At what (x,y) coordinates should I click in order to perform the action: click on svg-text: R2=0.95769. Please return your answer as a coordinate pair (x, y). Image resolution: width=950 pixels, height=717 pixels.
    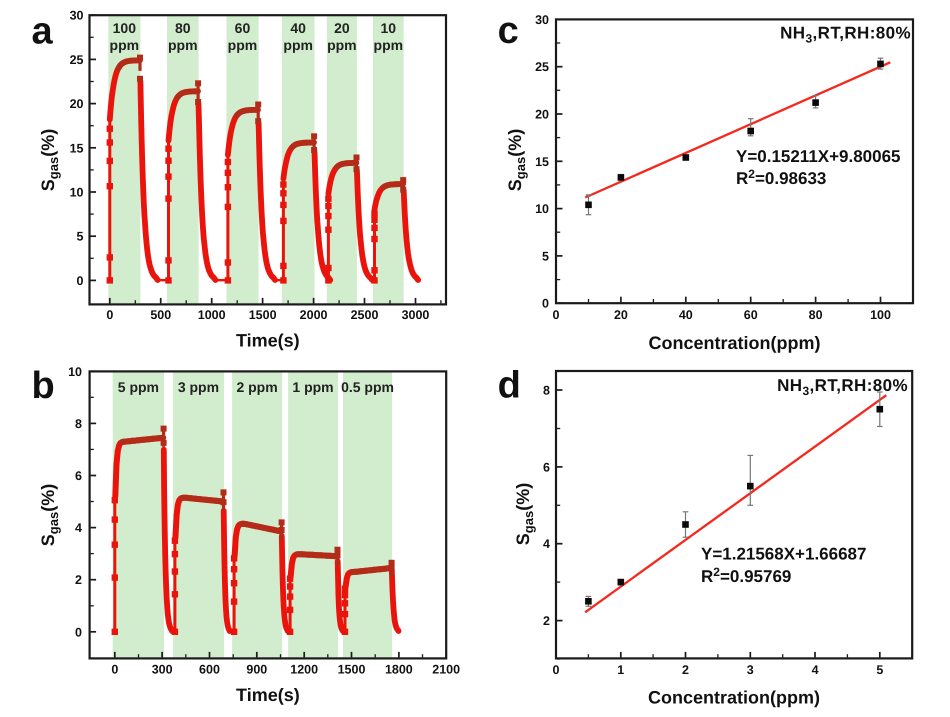
    Looking at the image, I should click on (746, 575).